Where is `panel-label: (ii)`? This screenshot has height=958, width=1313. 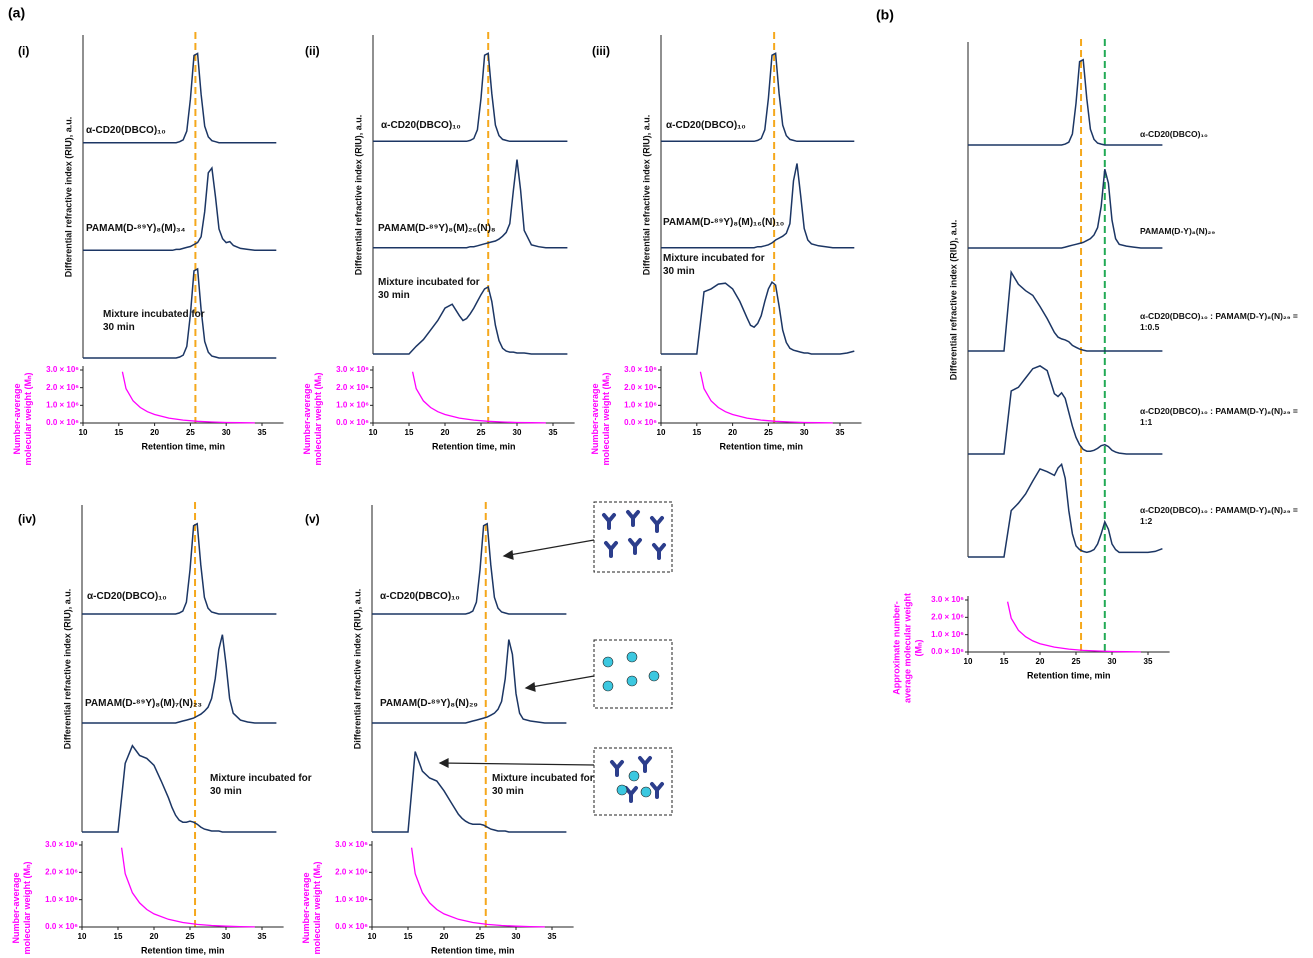 panel-label: (ii) is located at coordinates (312, 51).